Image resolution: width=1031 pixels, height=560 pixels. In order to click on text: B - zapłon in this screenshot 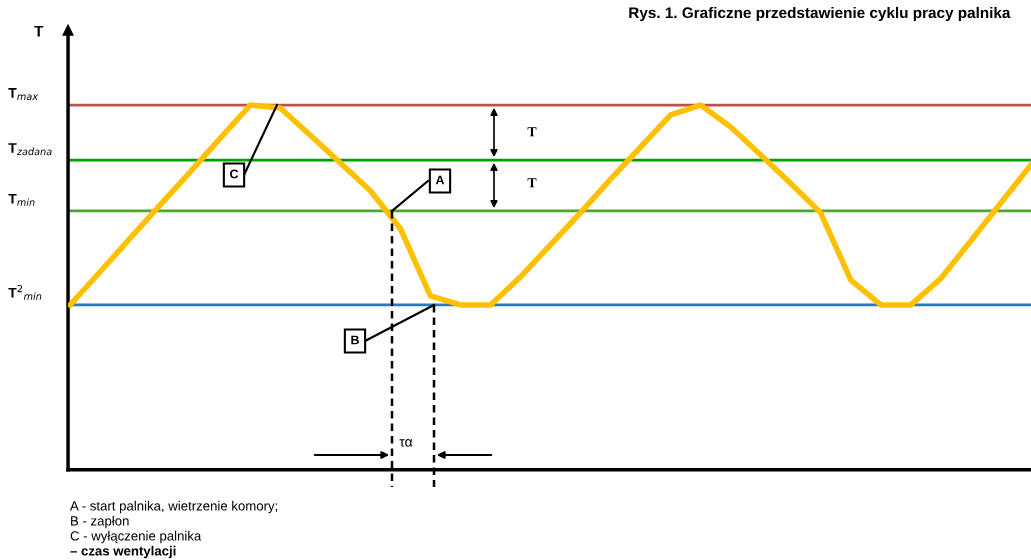, I will do `click(100, 522)`.